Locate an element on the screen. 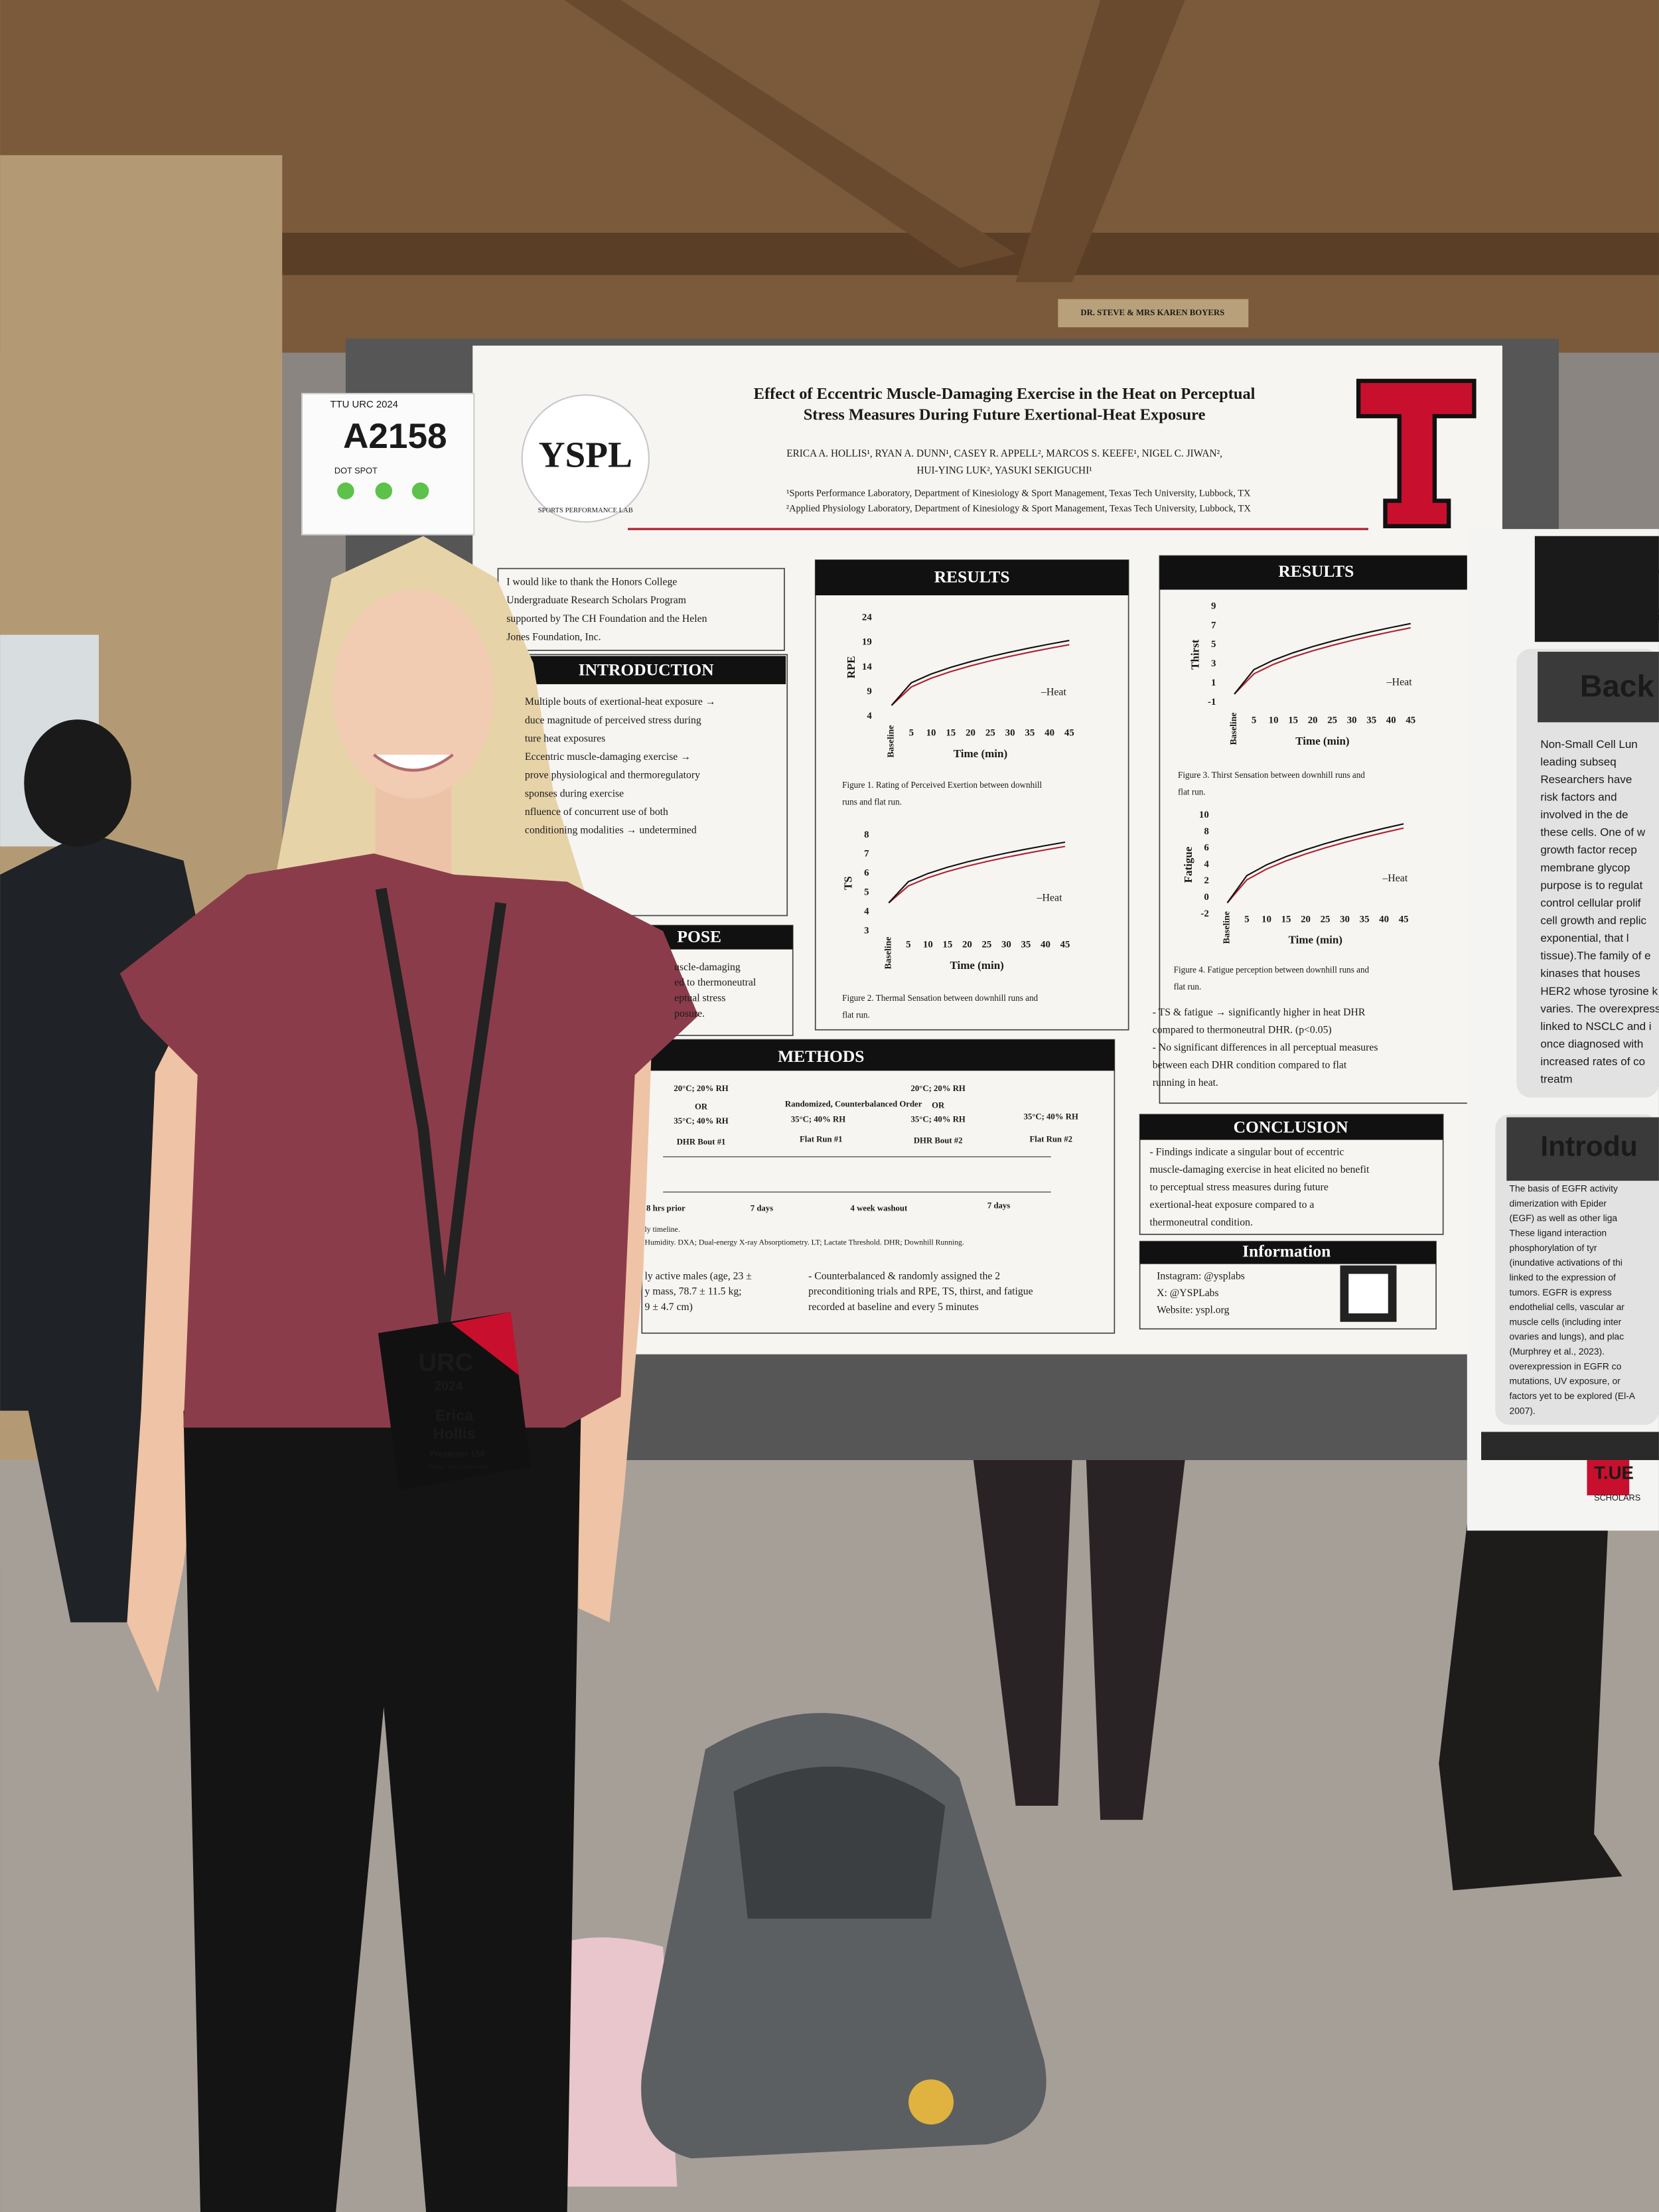 Image resolution: width=1659 pixels, height=2212 pixels. side-subtitle: Ch is located at coordinates (1647, 614).